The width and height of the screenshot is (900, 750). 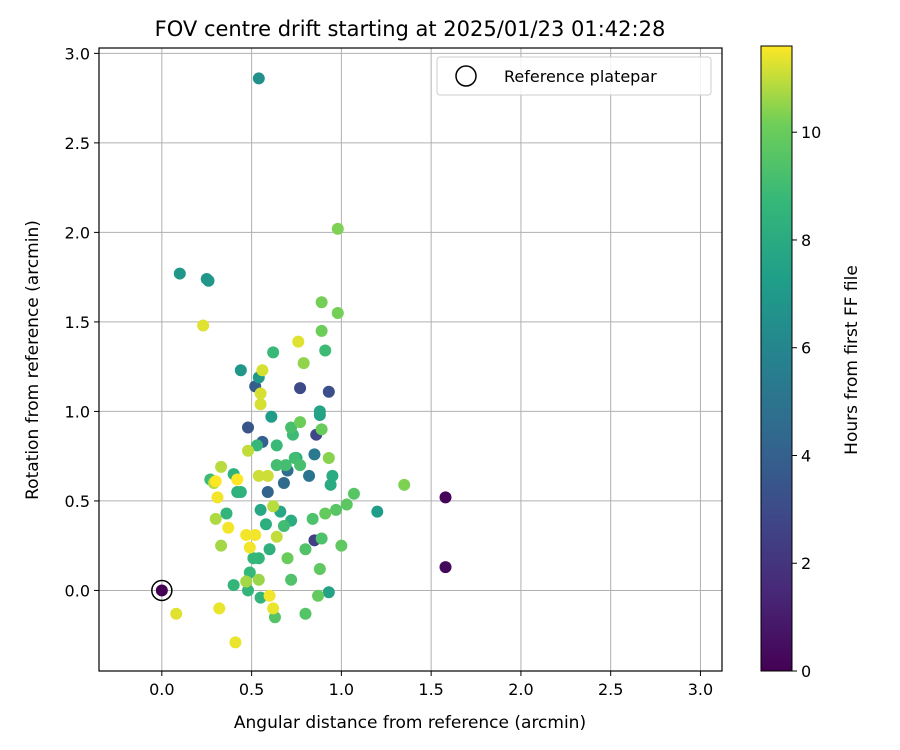 What do you see at coordinates (77, 411) in the screenshot?
I see `y-tick-label: 1.0` at bounding box center [77, 411].